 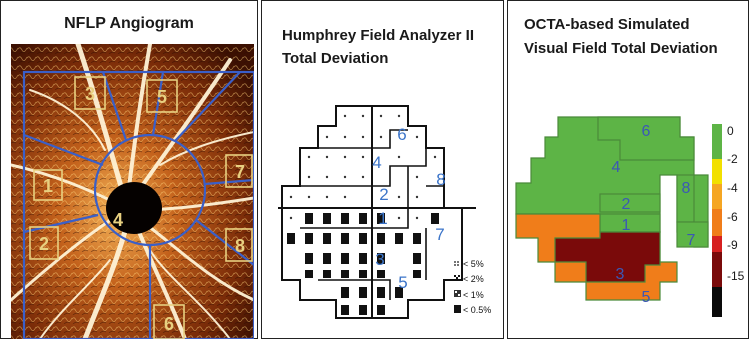 I want to click on octa-title-line2: Visual Field Total Deviation, so click(x=621, y=48).